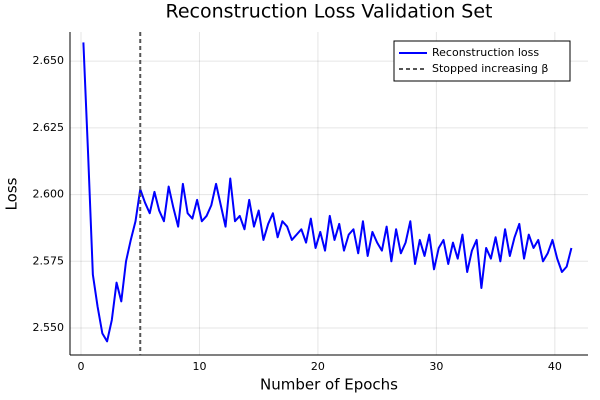 This screenshot has height=400, width=600. What do you see at coordinates (318, 366) in the screenshot?
I see `x-tick-label: 20` at bounding box center [318, 366].